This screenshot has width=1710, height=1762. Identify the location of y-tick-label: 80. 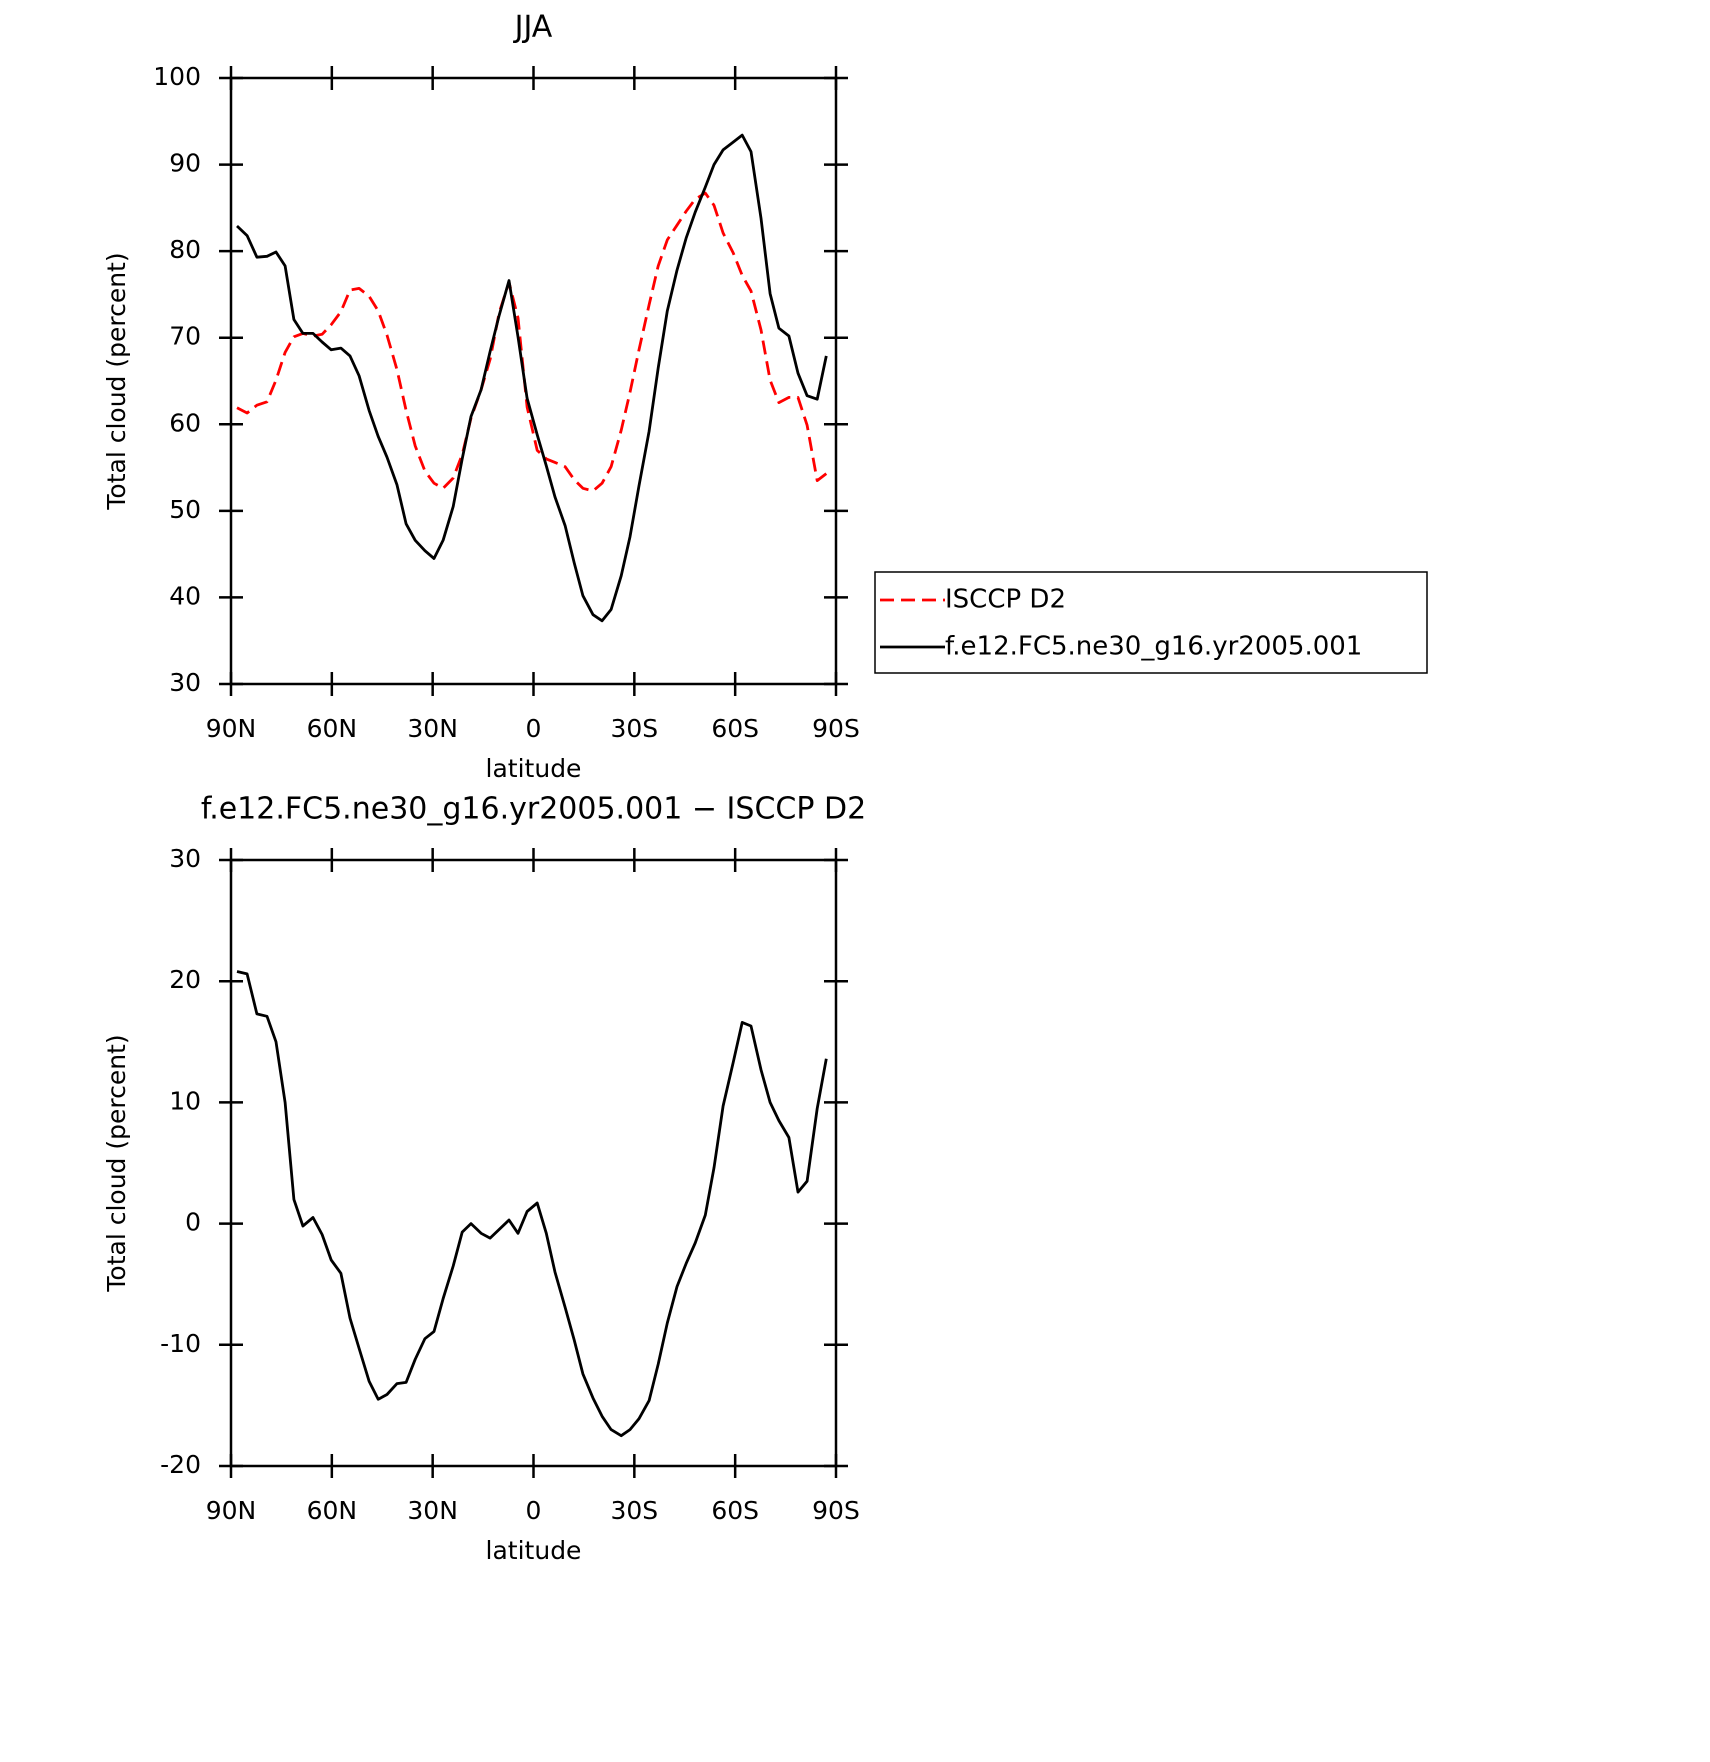
(185, 249).